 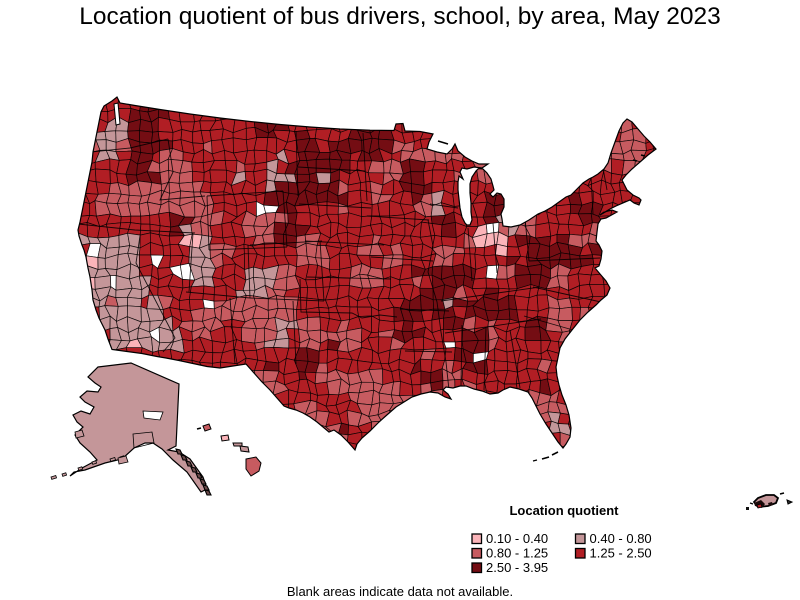 What do you see at coordinates (564, 510) in the screenshot?
I see `svg-text: Location quotient` at bounding box center [564, 510].